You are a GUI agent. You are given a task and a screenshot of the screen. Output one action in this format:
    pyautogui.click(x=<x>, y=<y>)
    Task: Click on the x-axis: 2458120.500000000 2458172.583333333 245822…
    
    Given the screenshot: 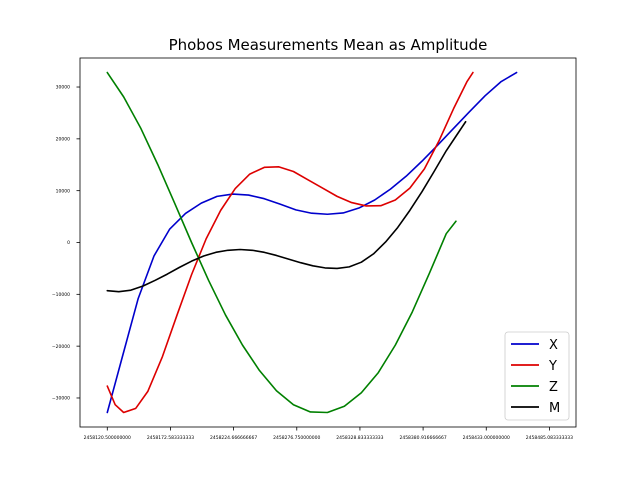 What is the action you would take?
    pyautogui.click(x=328, y=434)
    